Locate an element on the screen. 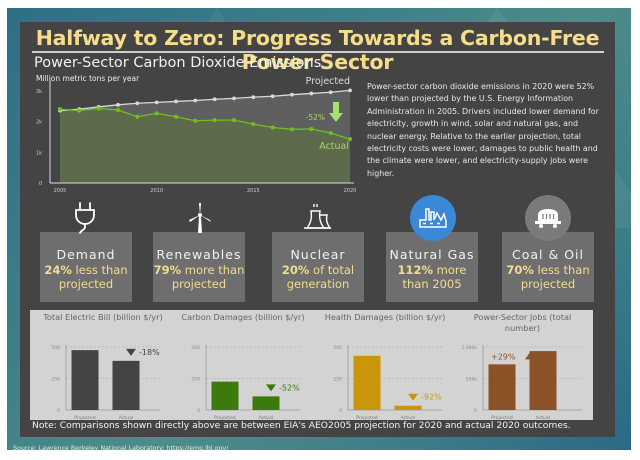 Image resolution: width=640 pixels, height=460 pixels. nuclear-icon-circle is located at coordinates (317, 218).